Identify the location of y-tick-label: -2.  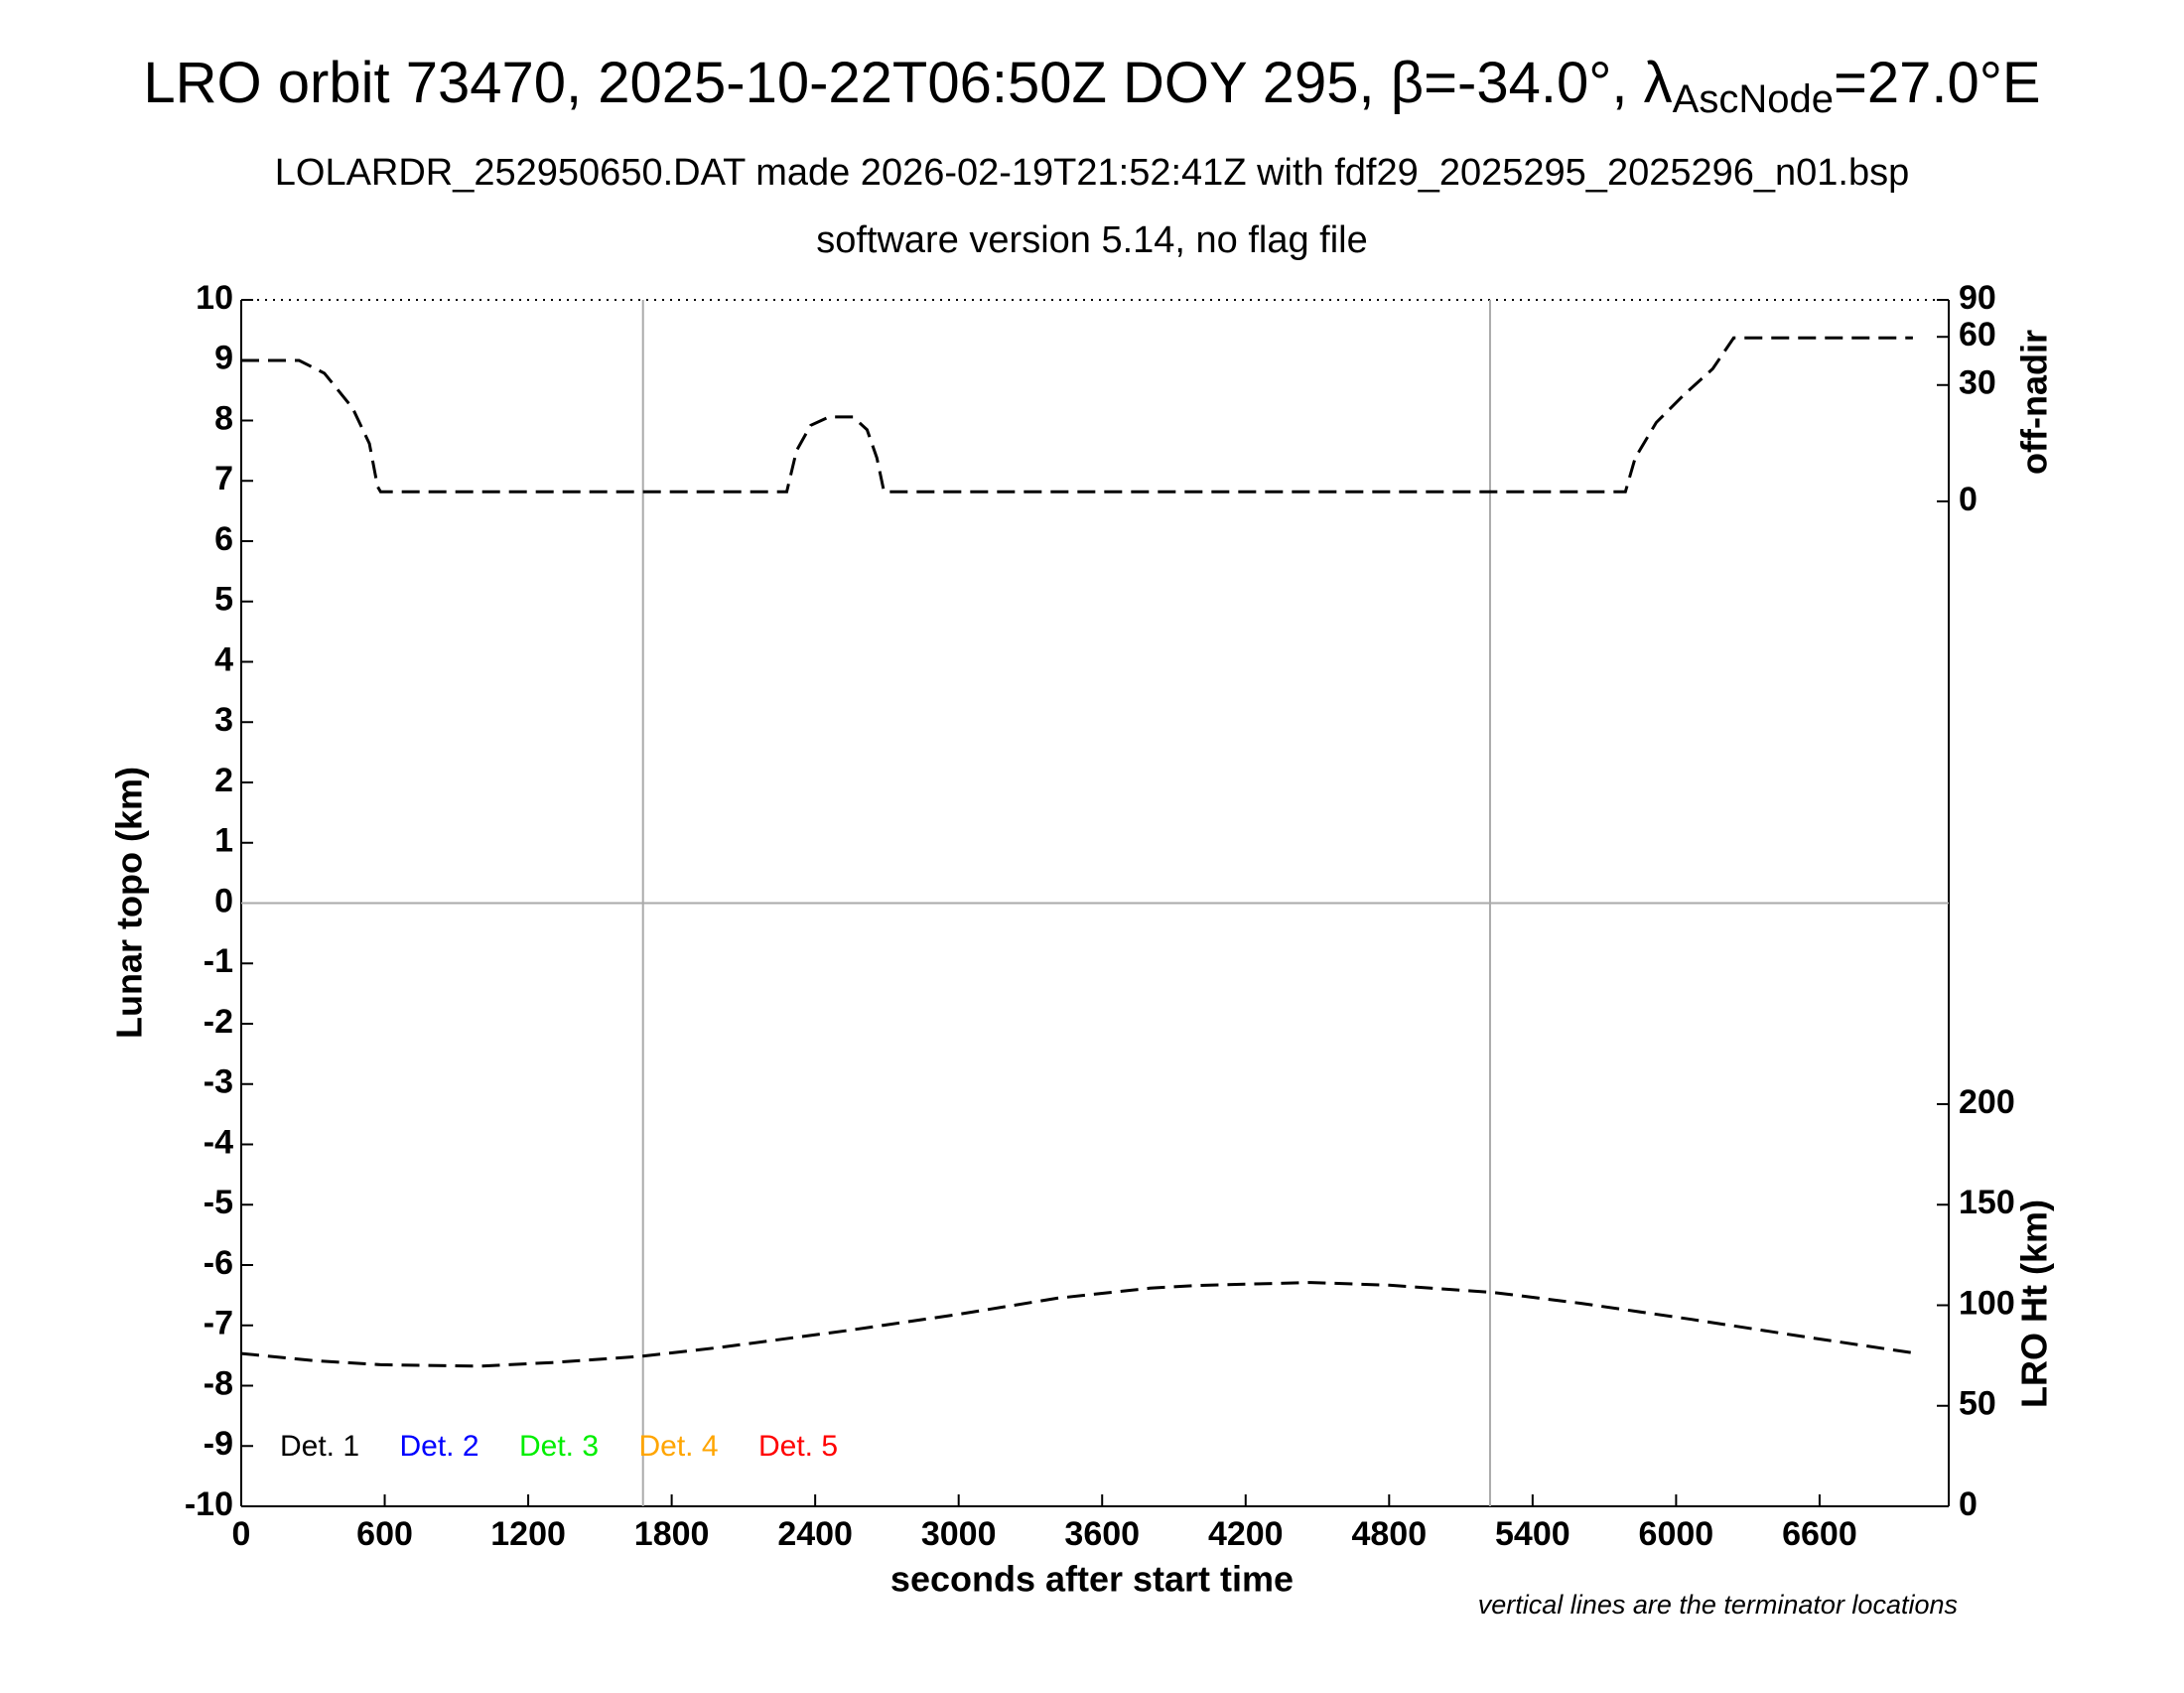
(218, 1022).